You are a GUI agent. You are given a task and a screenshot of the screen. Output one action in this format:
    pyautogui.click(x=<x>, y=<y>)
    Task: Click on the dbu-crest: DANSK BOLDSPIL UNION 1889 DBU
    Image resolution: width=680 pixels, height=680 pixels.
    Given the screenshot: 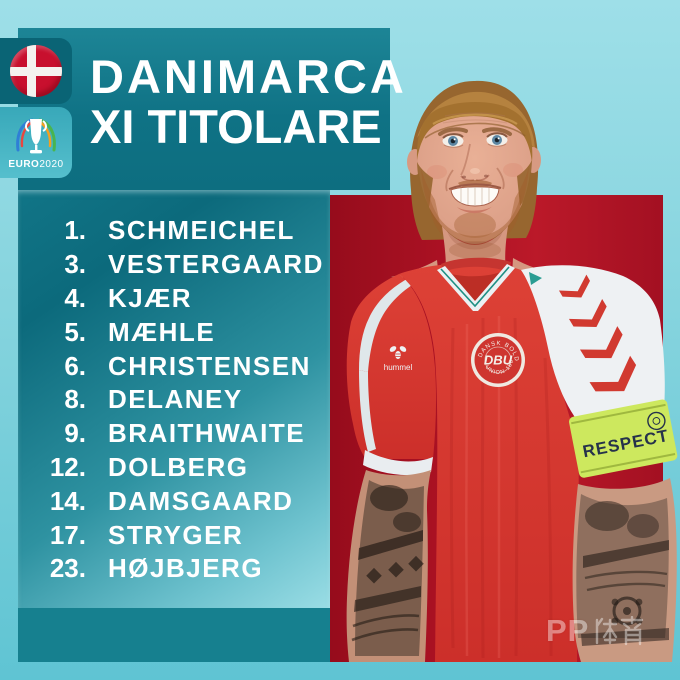 What is the action you would take?
    pyautogui.click(x=498, y=360)
    